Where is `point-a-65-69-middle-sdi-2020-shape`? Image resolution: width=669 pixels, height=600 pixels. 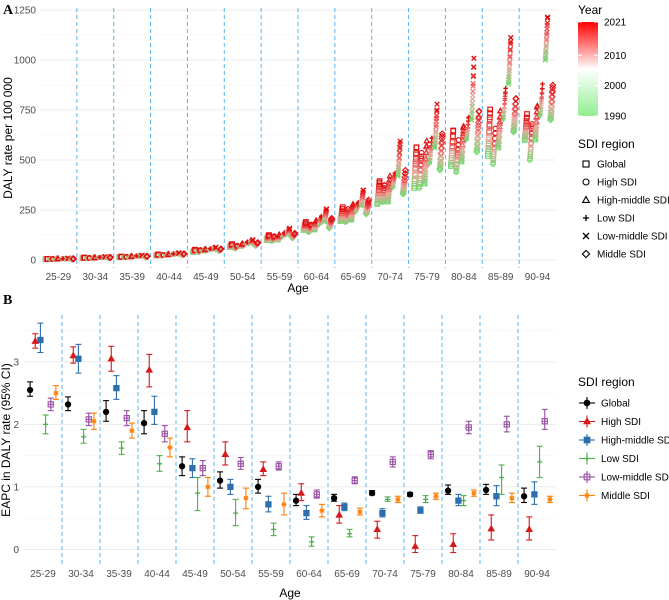 point-a-65-69-middle-sdi-2020-shape is located at coordinates (368, 200).